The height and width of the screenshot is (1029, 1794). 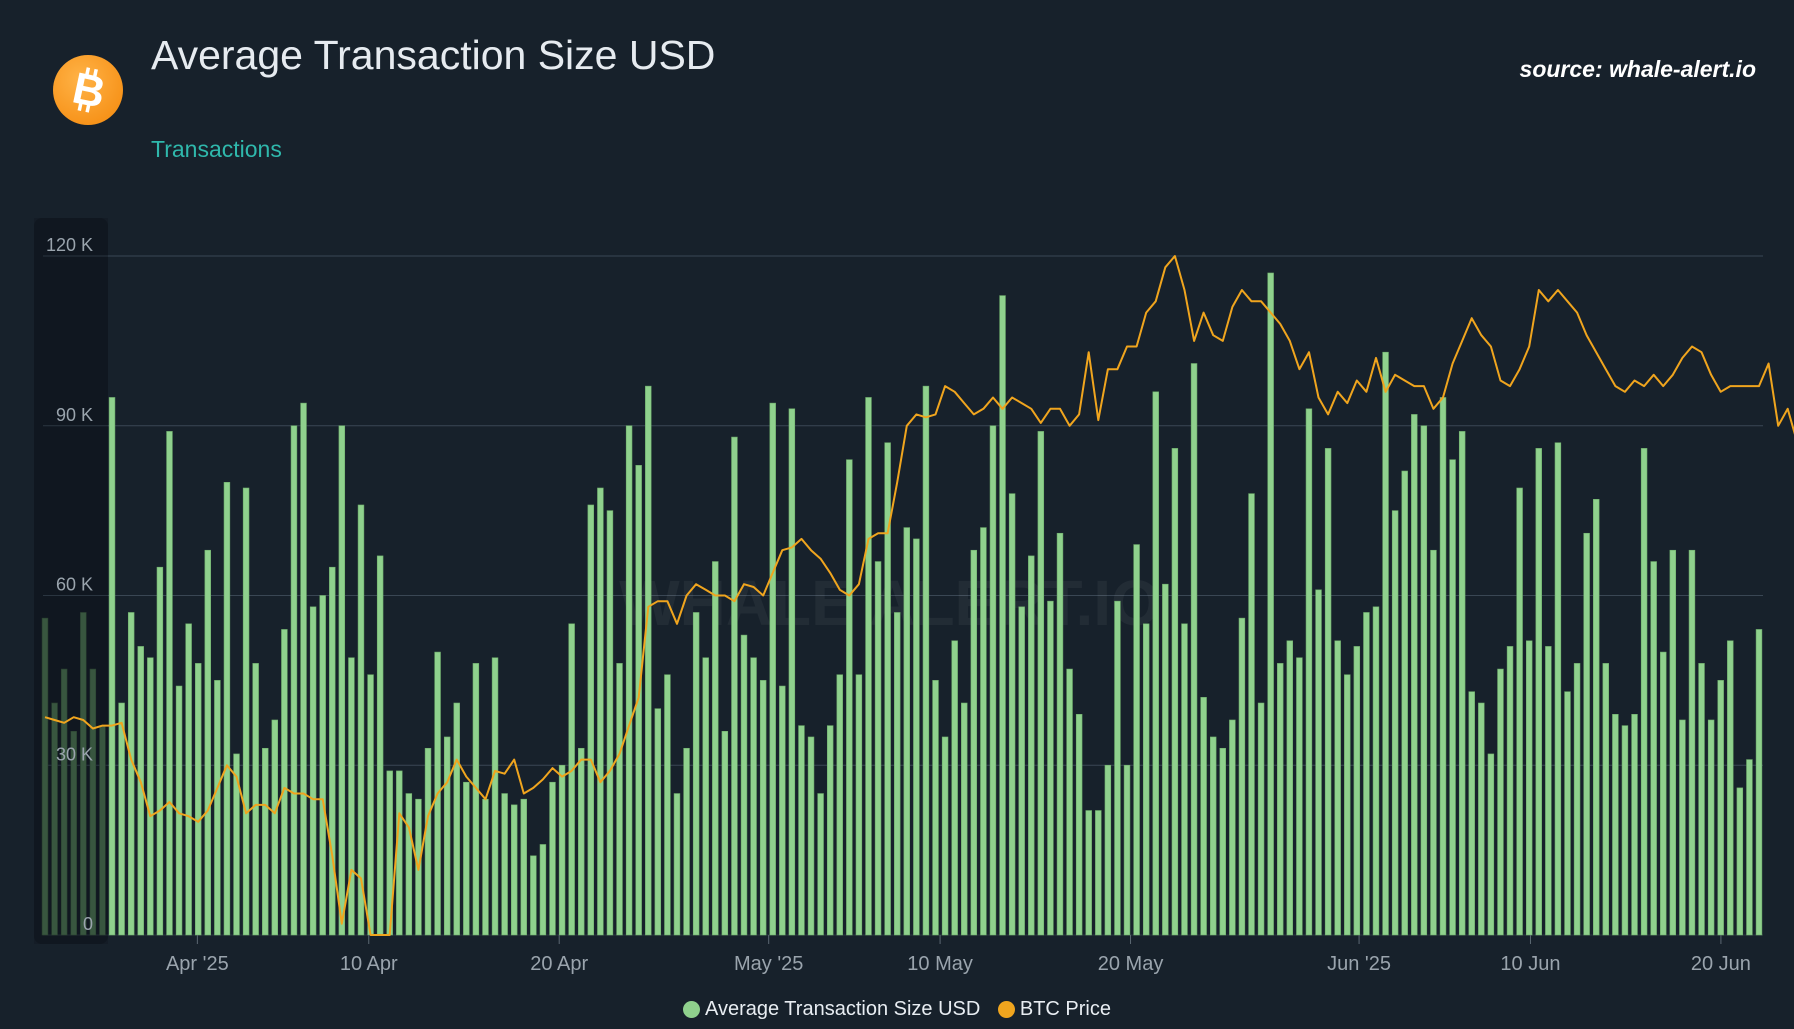 What do you see at coordinates (691, 1009) in the screenshot?
I see `legend-swatch-avg-size` at bounding box center [691, 1009].